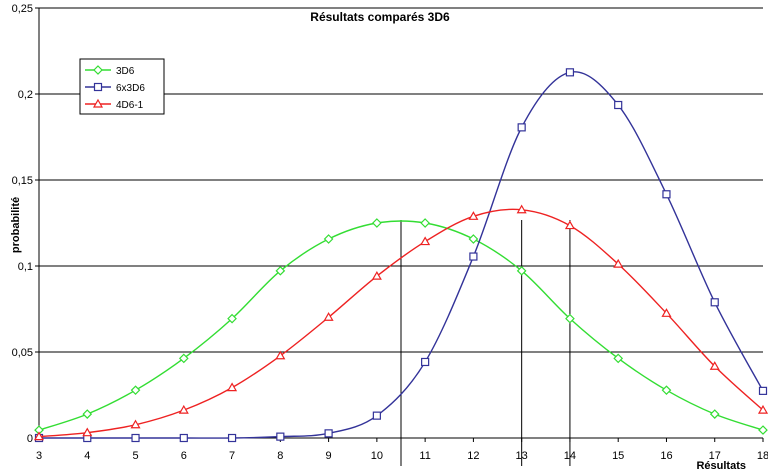 This screenshot has height=473, width=768. Describe the element at coordinates (570, 456) in the screenshot. I see `x-tick-label: 14` at that location.